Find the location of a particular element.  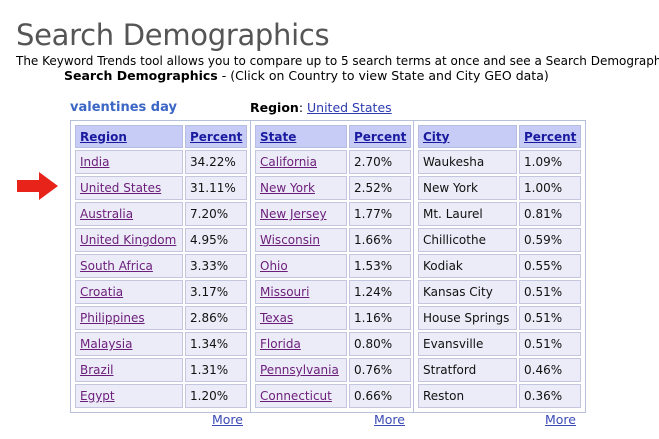

region-row: Brazil 1.31% is located at coordinates (161, 370).